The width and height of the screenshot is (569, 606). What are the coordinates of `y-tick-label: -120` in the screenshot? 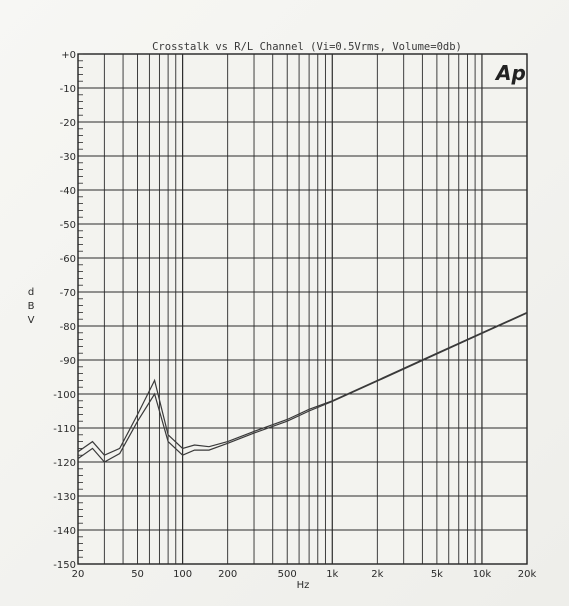 It's located at (64, 463).